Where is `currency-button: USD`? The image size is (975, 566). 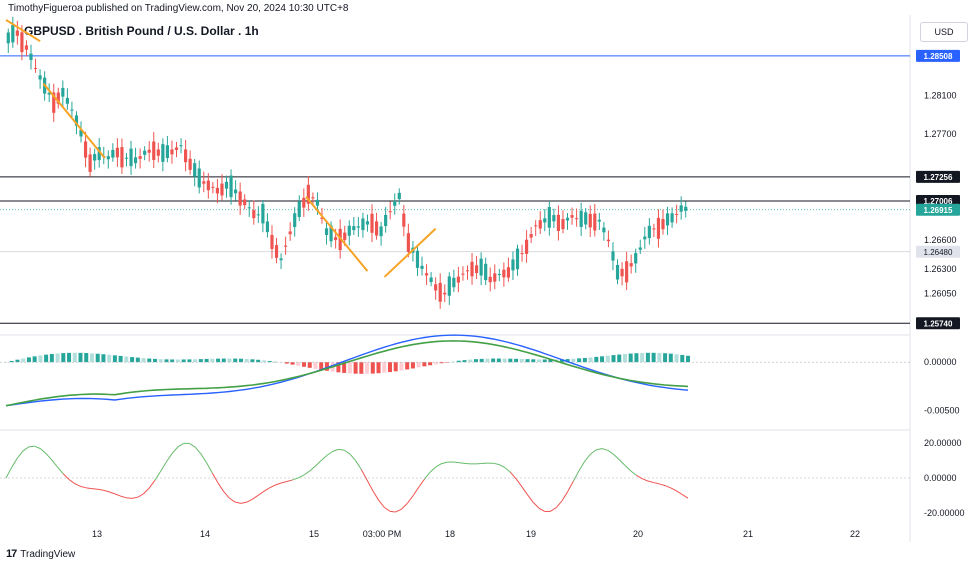 currency-button: USD is located at coordinates (944, 32).